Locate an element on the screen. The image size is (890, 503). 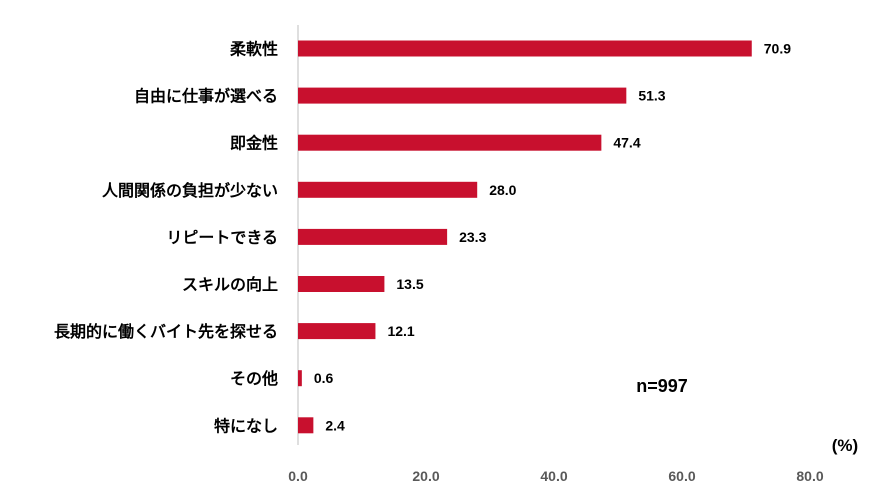
x-tick-label: 40.0 is located at coordinates (553, 476).